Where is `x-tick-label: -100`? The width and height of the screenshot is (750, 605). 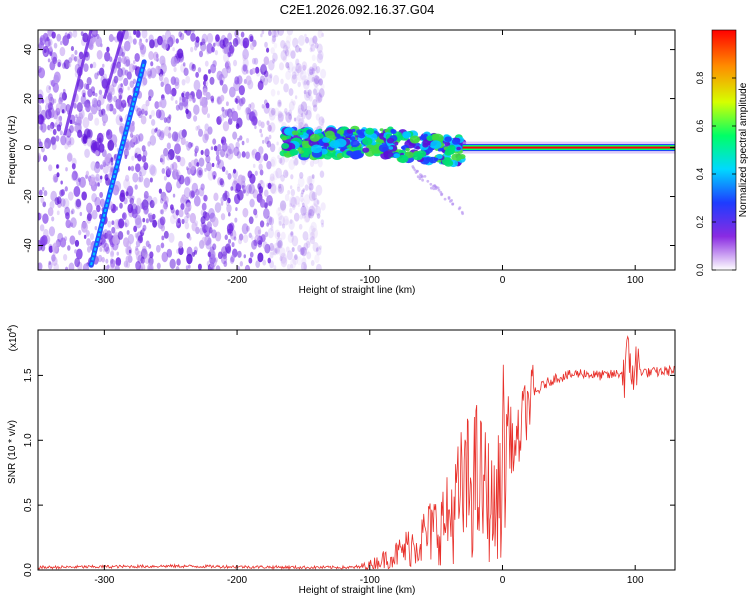
x-tick-label: -100 is located at coordinates (370, 580).